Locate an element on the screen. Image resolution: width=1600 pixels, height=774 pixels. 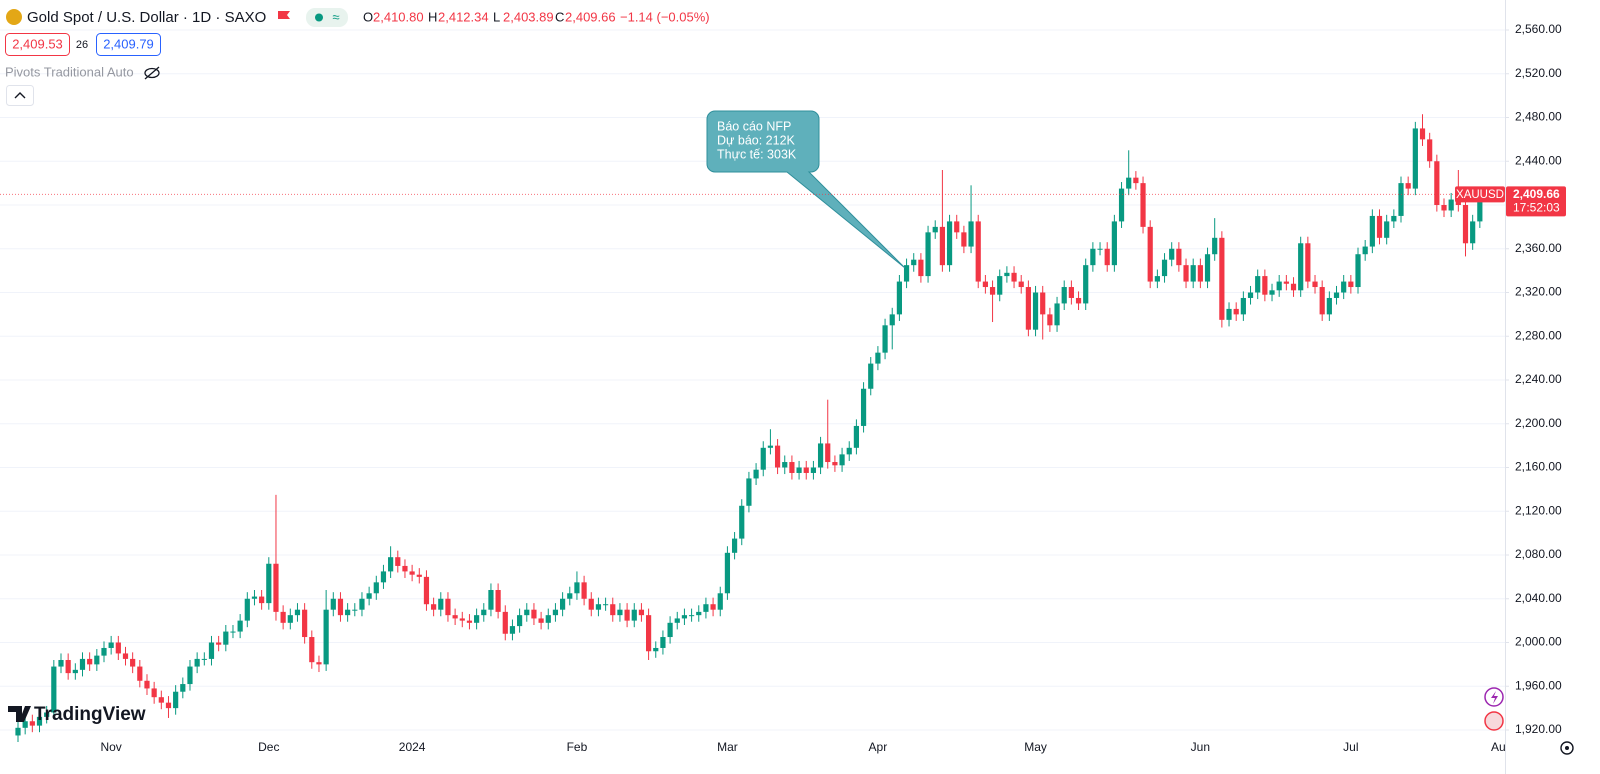
caret is located at coordinates (20, 95).